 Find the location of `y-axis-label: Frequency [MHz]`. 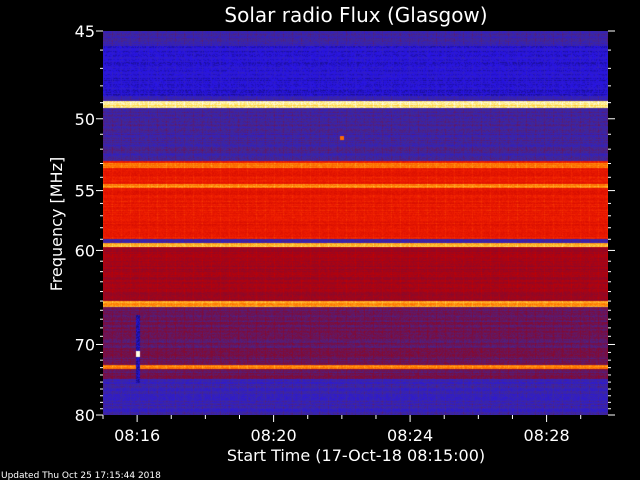

y-axis-label: Frequency [MHz] is located at coordinates (56, 224).